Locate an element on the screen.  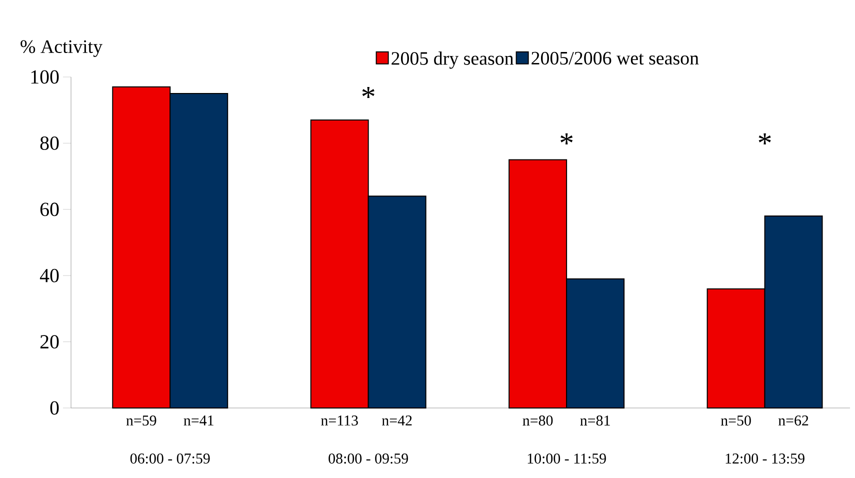
y-tick-label: 0 is located at coordinates (54, 408).